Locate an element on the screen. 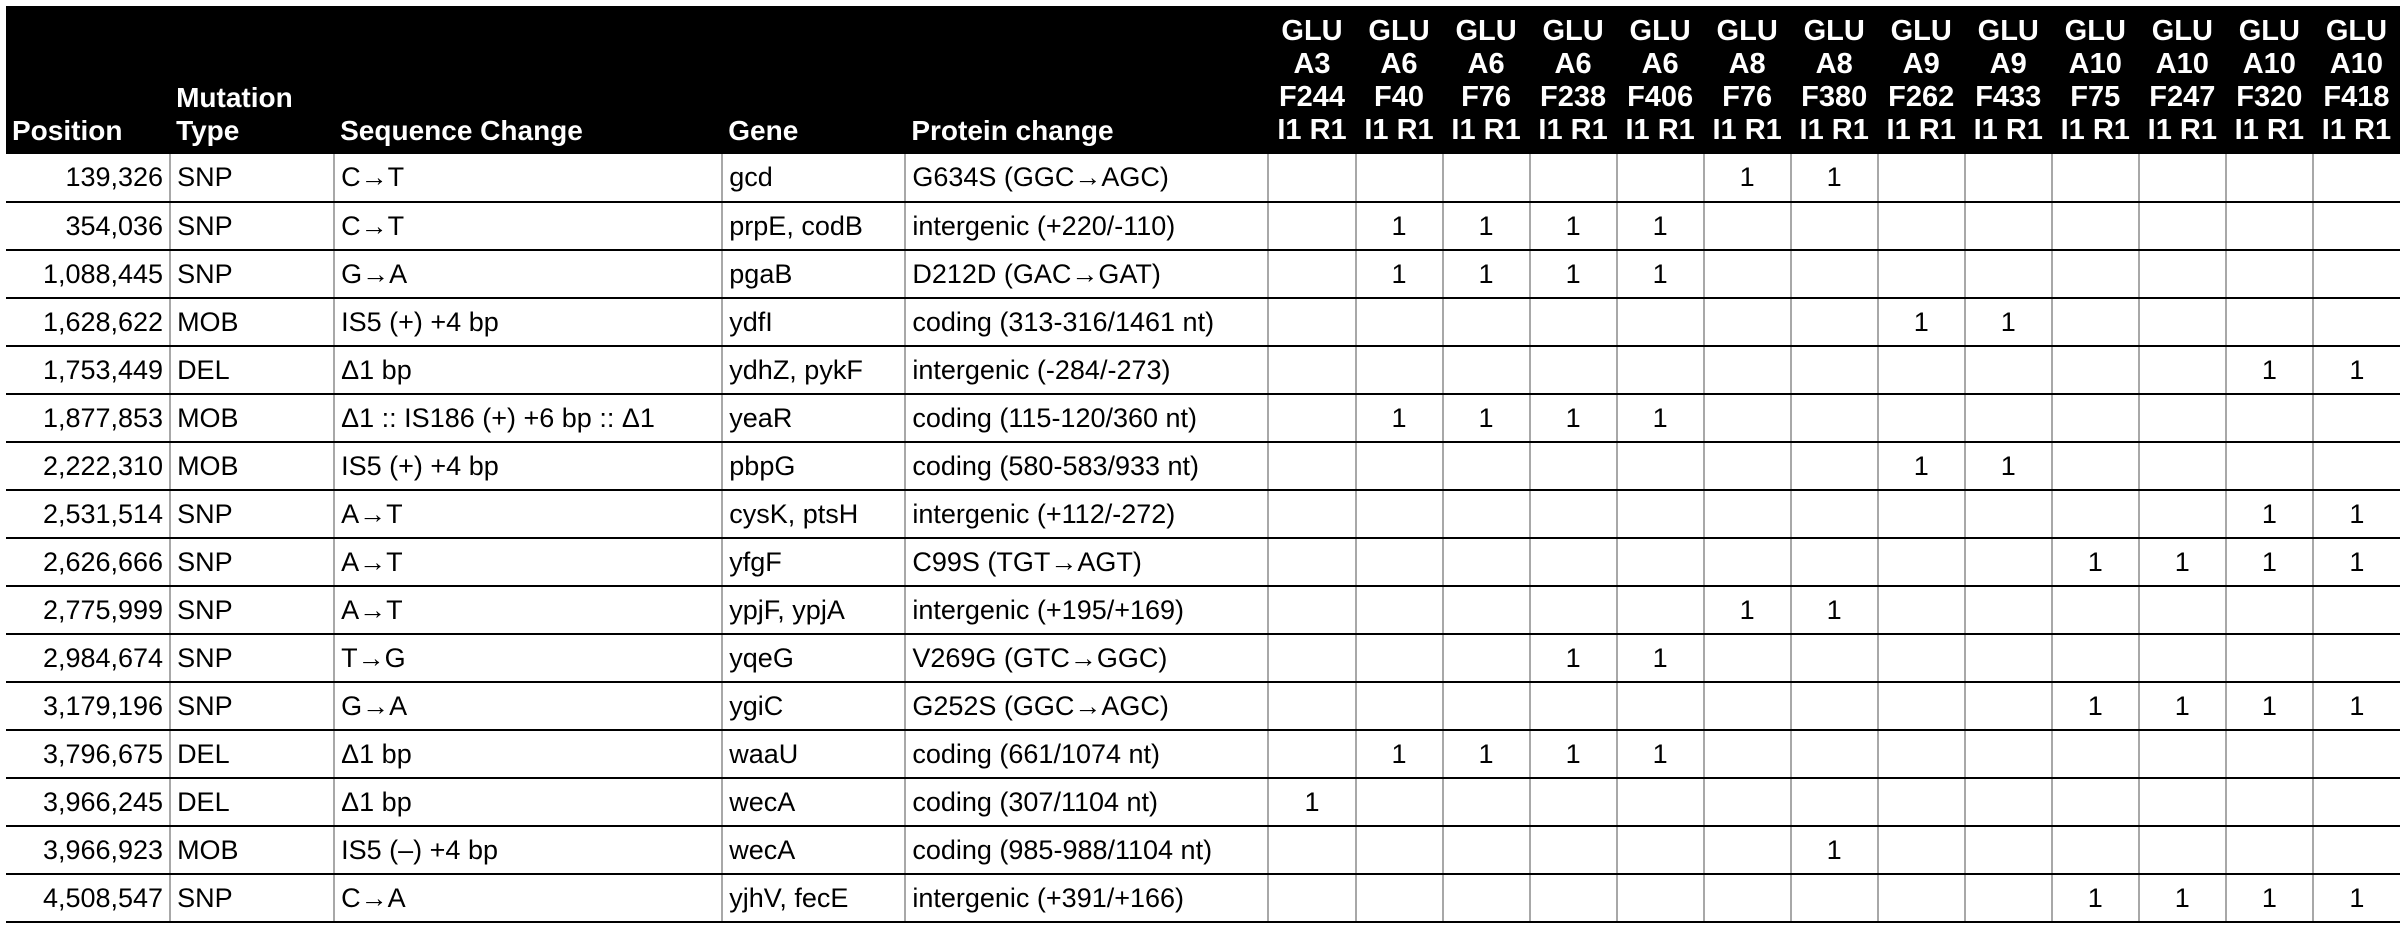 This screenshot has height=930, width=2404. table-row: 2,984,674 SNP T→G yqeG V269G (GTC→GGC) 1 1 is located at coordinates (1203, 658).